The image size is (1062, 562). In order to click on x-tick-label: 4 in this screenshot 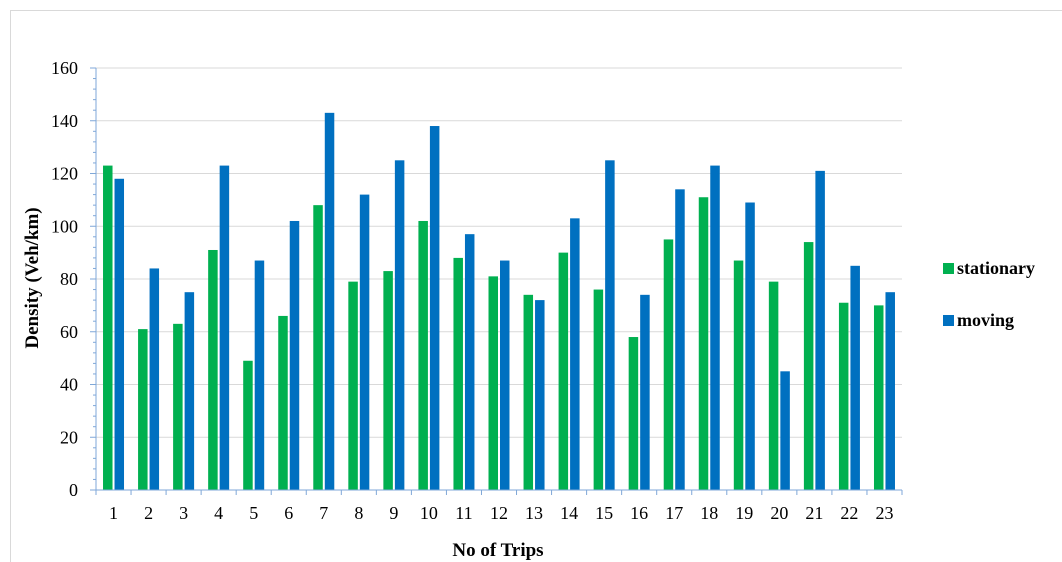, I will do `click(218, 513)`.